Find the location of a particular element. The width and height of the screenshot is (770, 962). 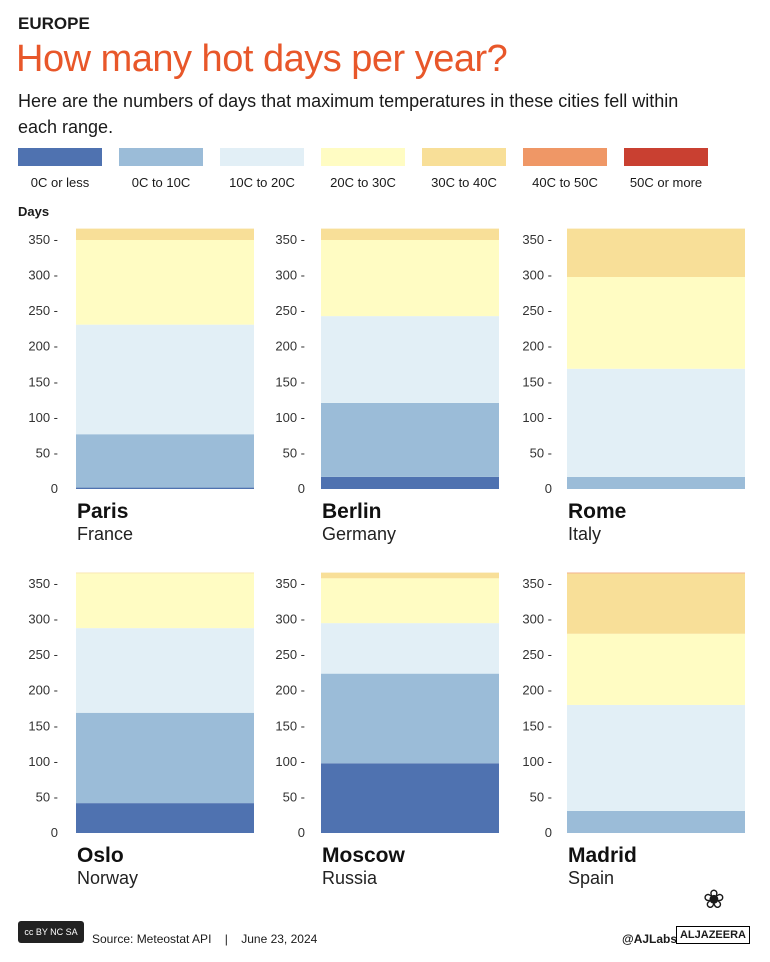

handle: @AJLabs is located at coordinates (650, 939).